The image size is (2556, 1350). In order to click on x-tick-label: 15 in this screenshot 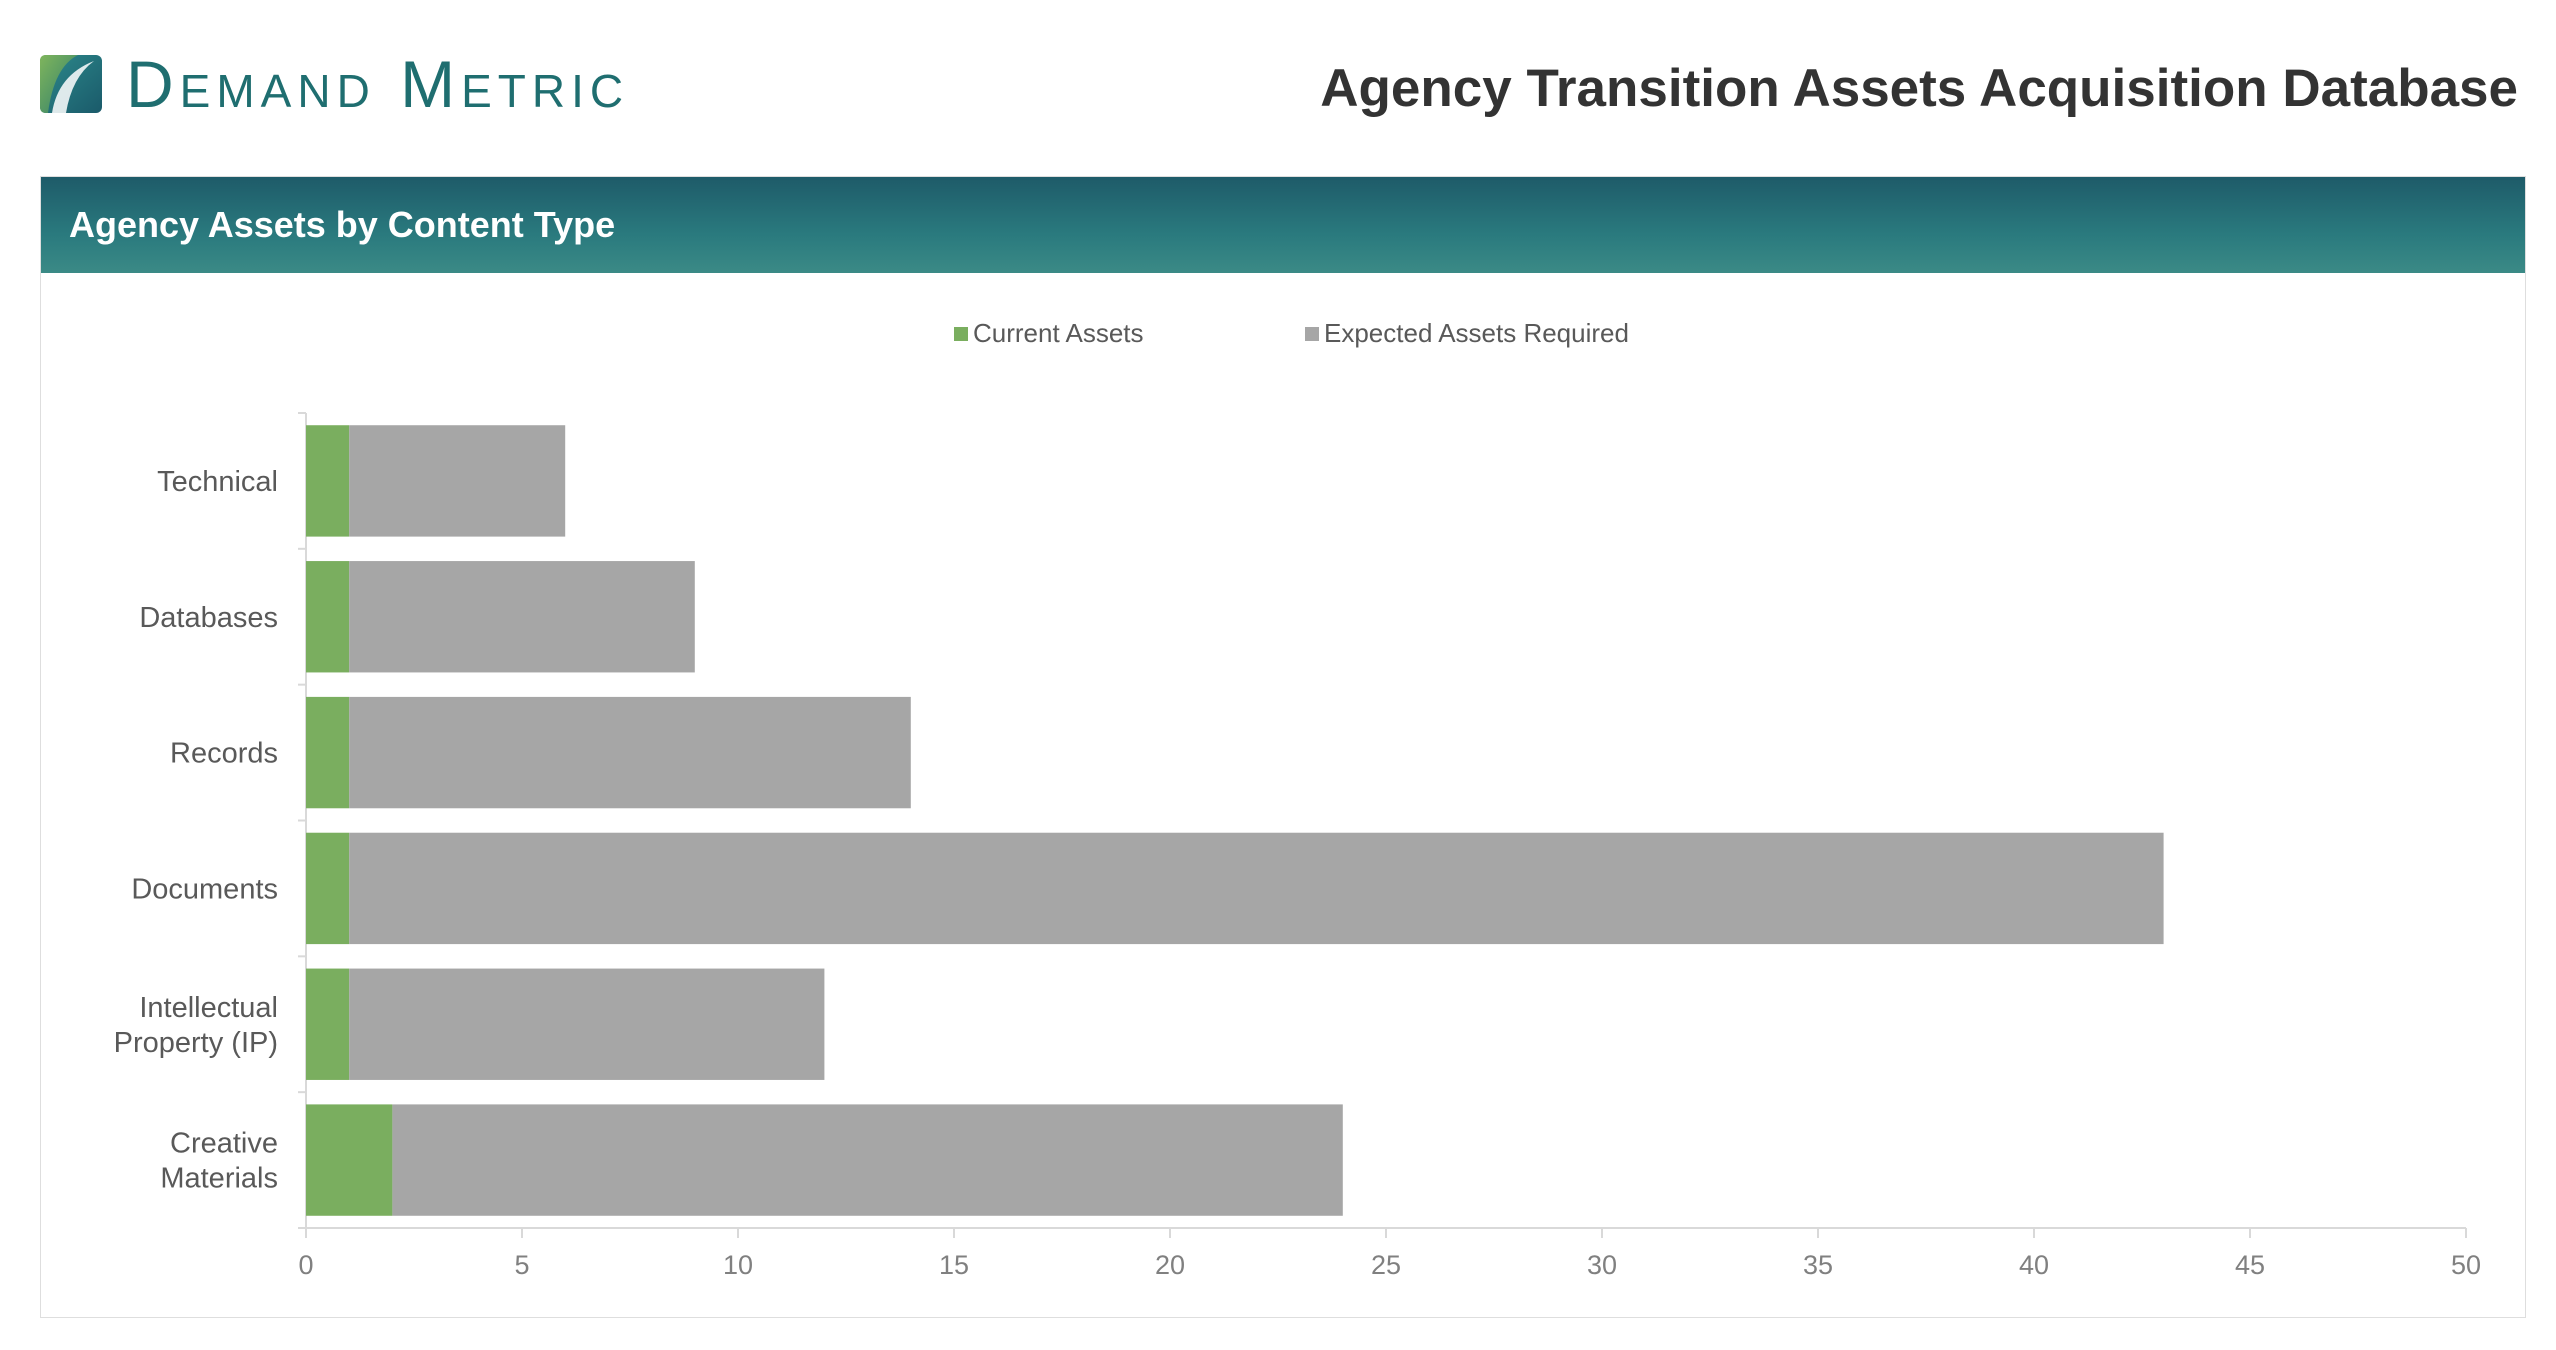, I will do `click(954, 1265)`.